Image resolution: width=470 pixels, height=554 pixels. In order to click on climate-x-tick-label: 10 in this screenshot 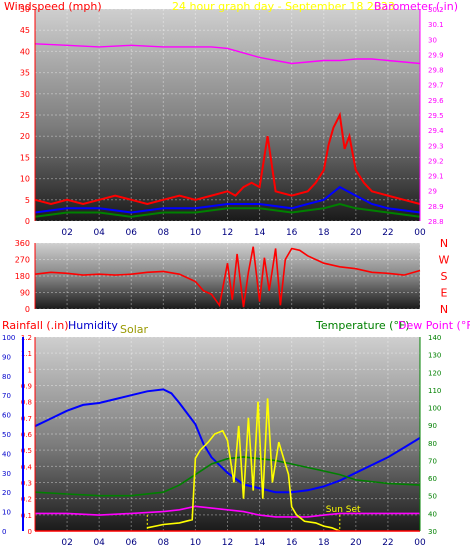, I will do `click(196, 543)`.